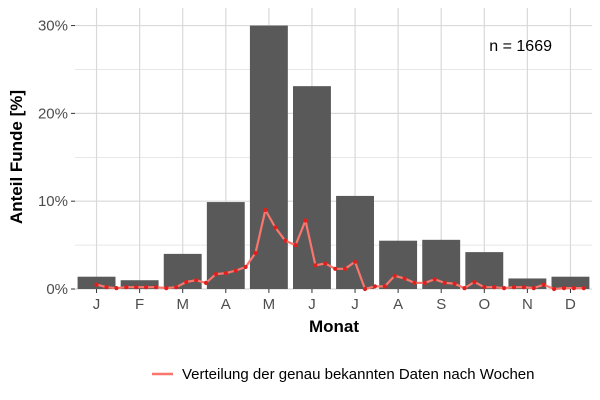 This screenshot has height=400, width=600. I want to click on x-tick-label: D, so click(570, 304).